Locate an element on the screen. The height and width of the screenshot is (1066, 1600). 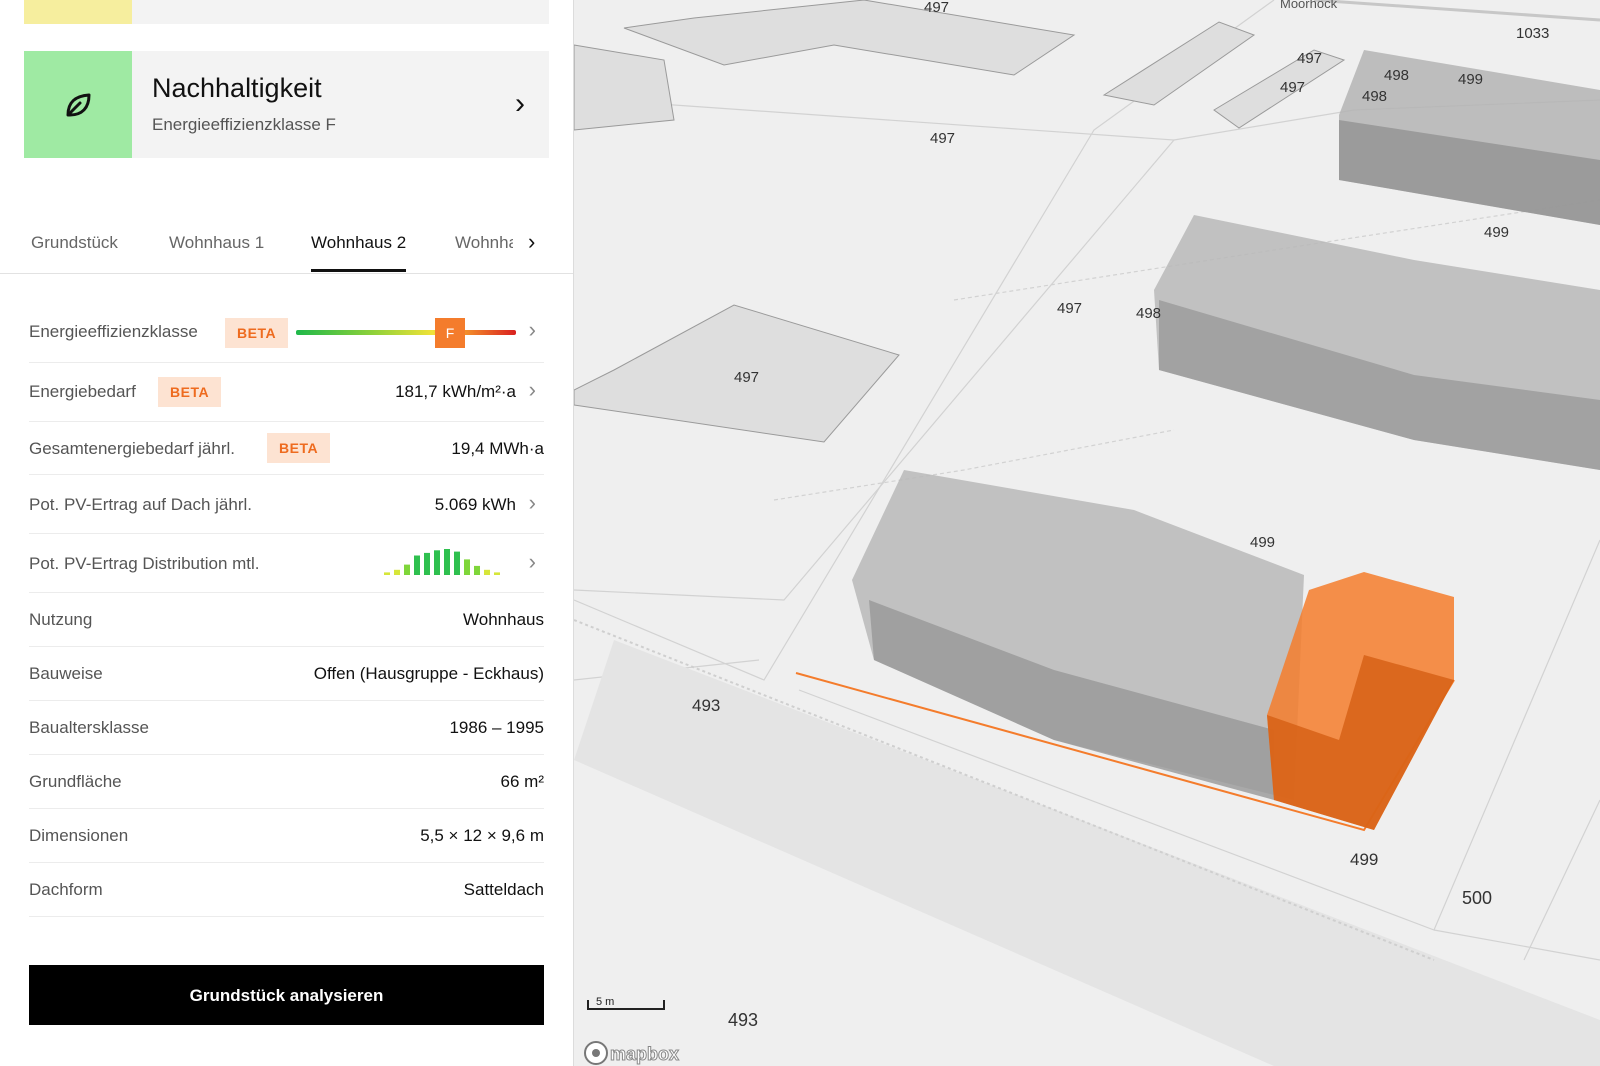
row-label: Dimensionen is located at coordinates (79, 835).